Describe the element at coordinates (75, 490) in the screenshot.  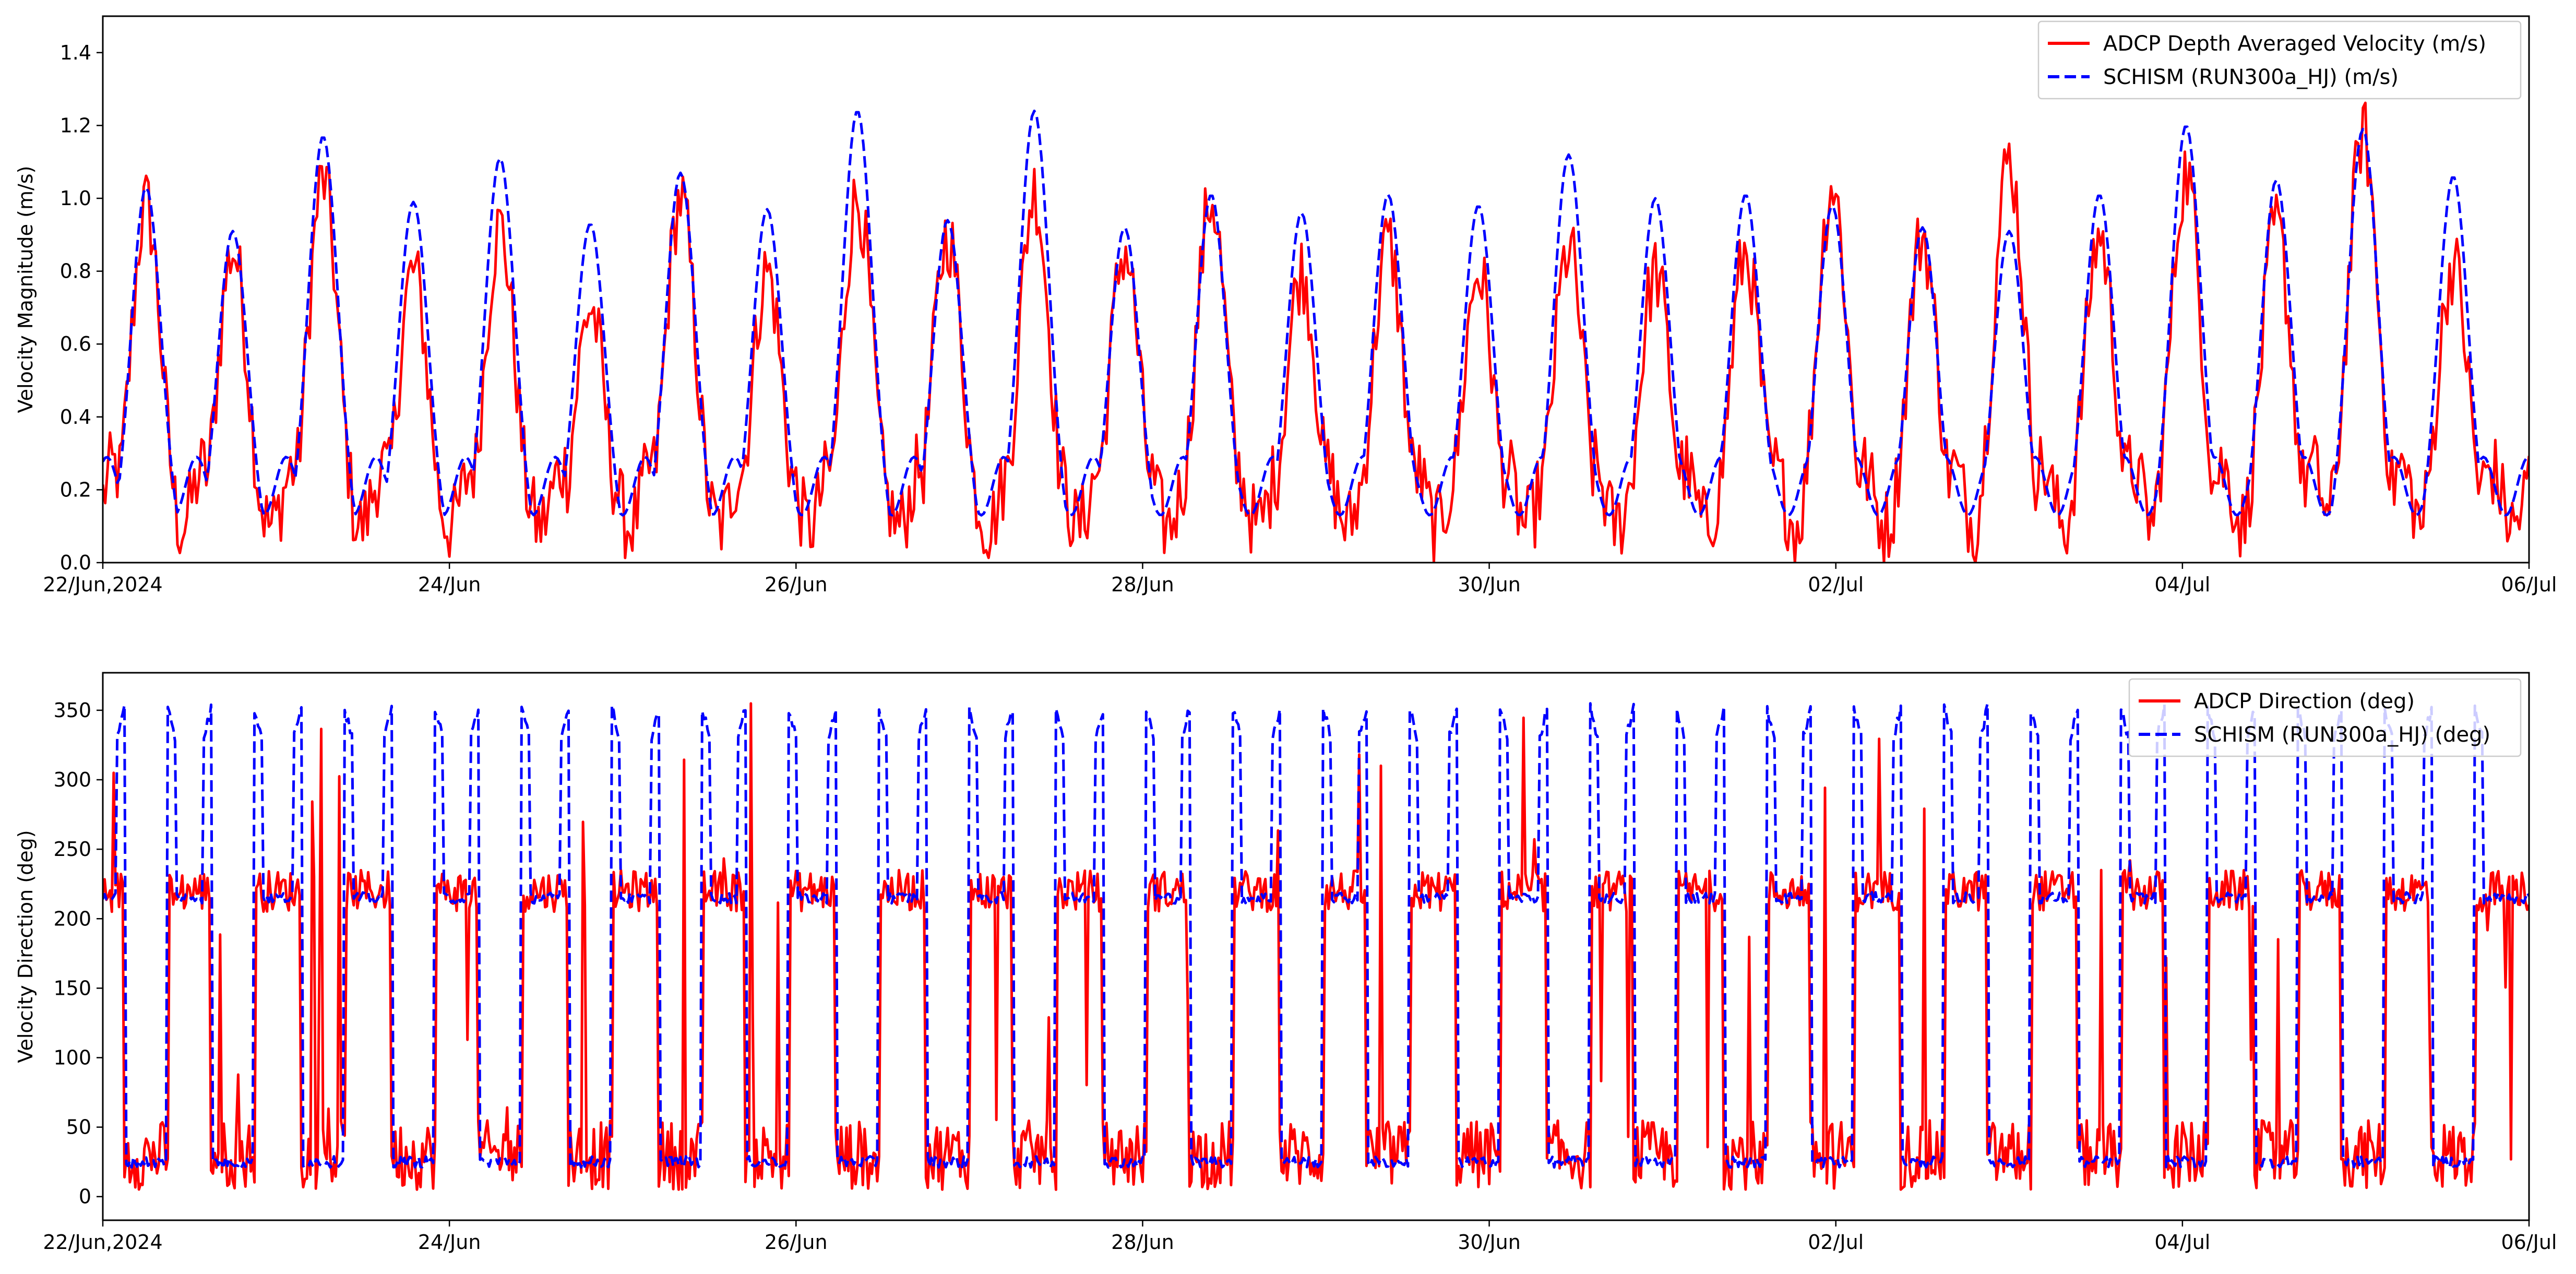
I see `y-tick-label: 0.2` at that location.